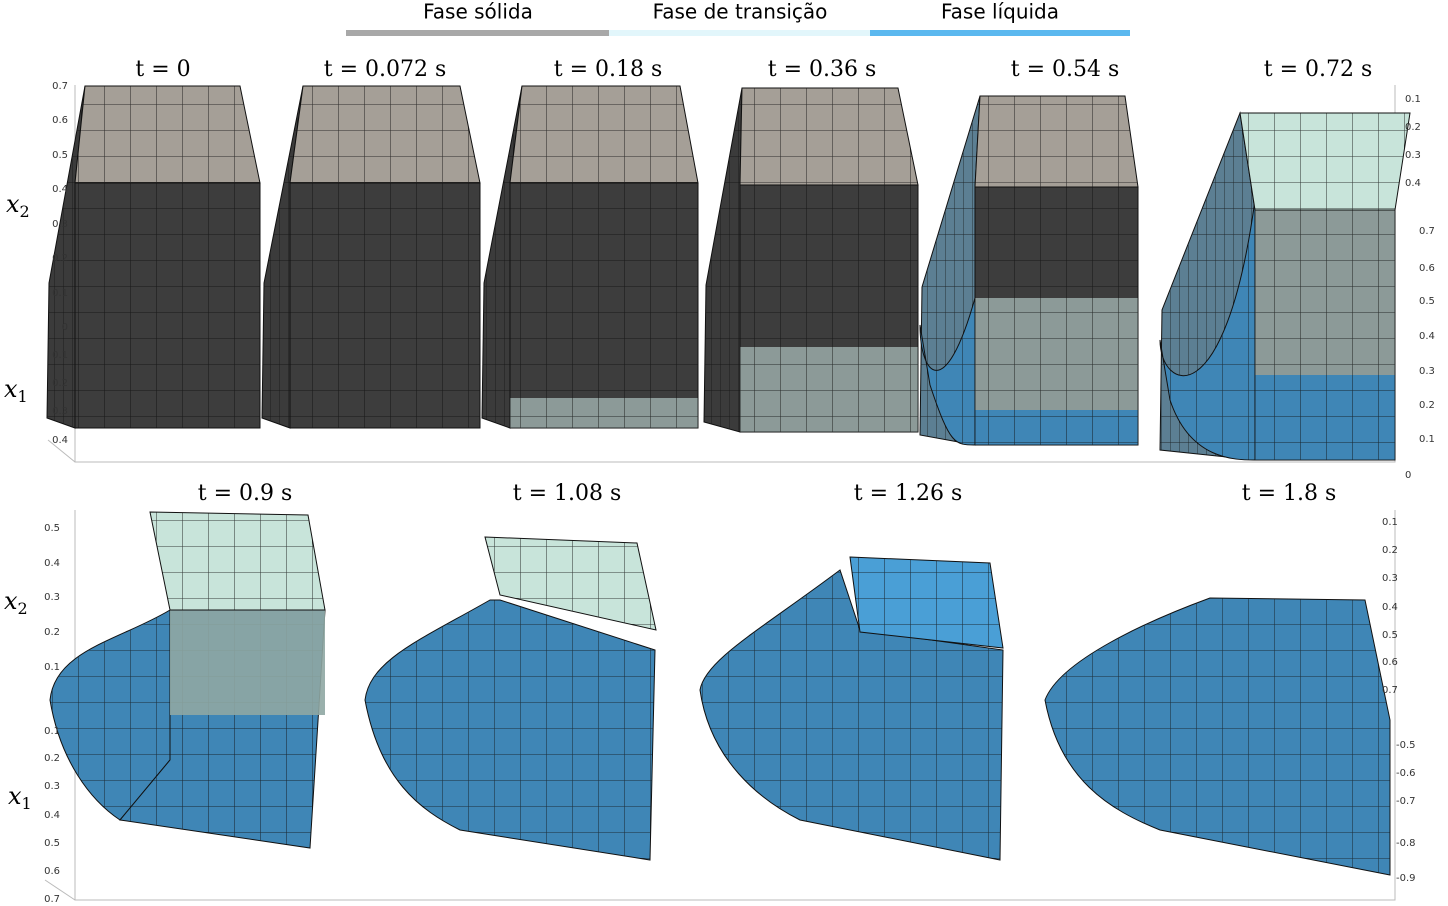 The height and width of the screenshot is (906, 1448). Describe the element at coordinates (740, 12) in the screenshot. I see `legend-label: Fase de transição` at that location.